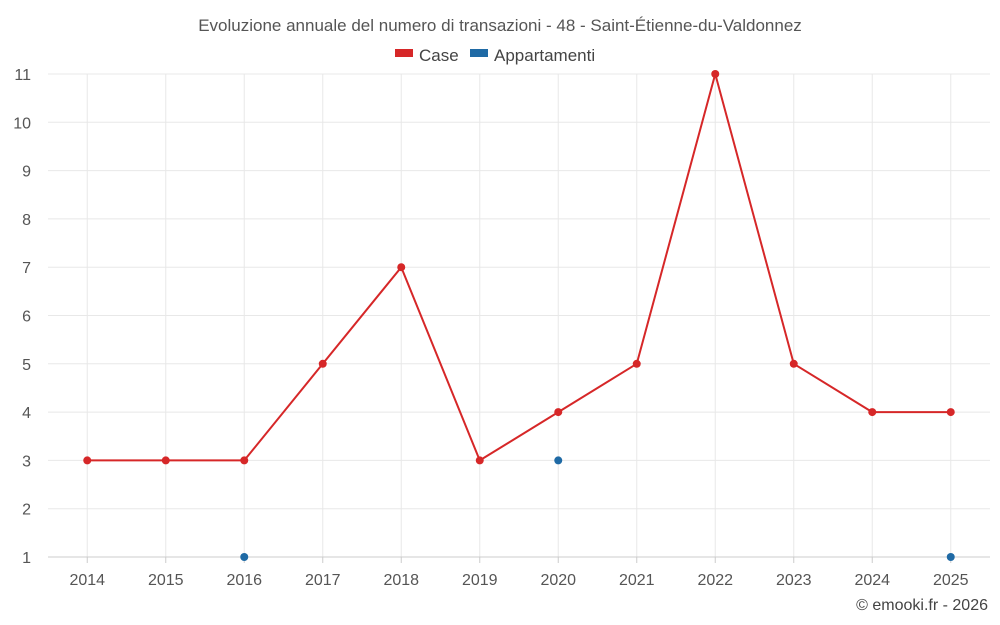  What do you see at coordinates (872, 412) in the screenshot?
I see `data-point-case-2024` at bounding box center [872, 412].